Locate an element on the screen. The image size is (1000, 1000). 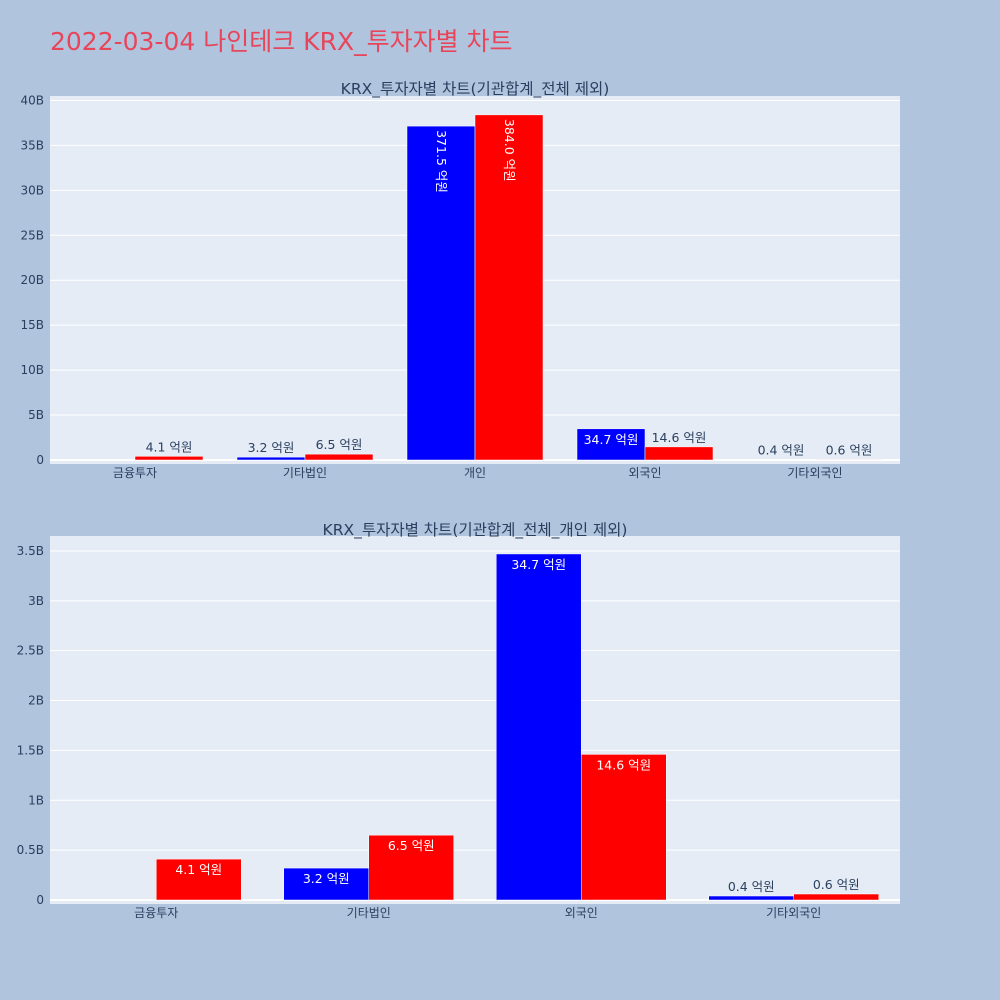
chart-title: KRX_투자자별 차트(기관합계_전체 제외) is located at coordinates (475, 89).